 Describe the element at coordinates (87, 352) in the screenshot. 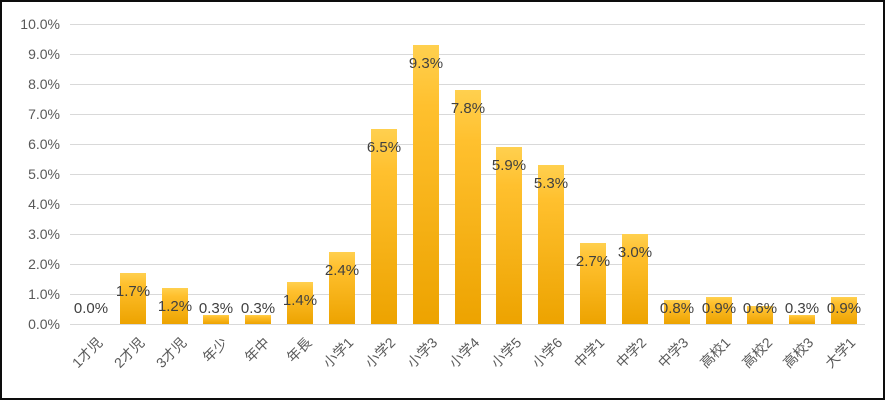

I see `x-axis-tick-label: 1才児` at that location.